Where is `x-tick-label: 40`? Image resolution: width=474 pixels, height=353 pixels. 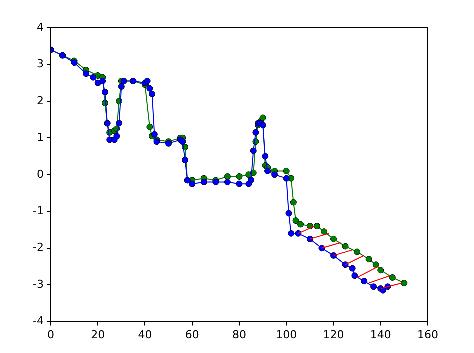
x-tick-label: 40 is located at coordinates (145, 335).